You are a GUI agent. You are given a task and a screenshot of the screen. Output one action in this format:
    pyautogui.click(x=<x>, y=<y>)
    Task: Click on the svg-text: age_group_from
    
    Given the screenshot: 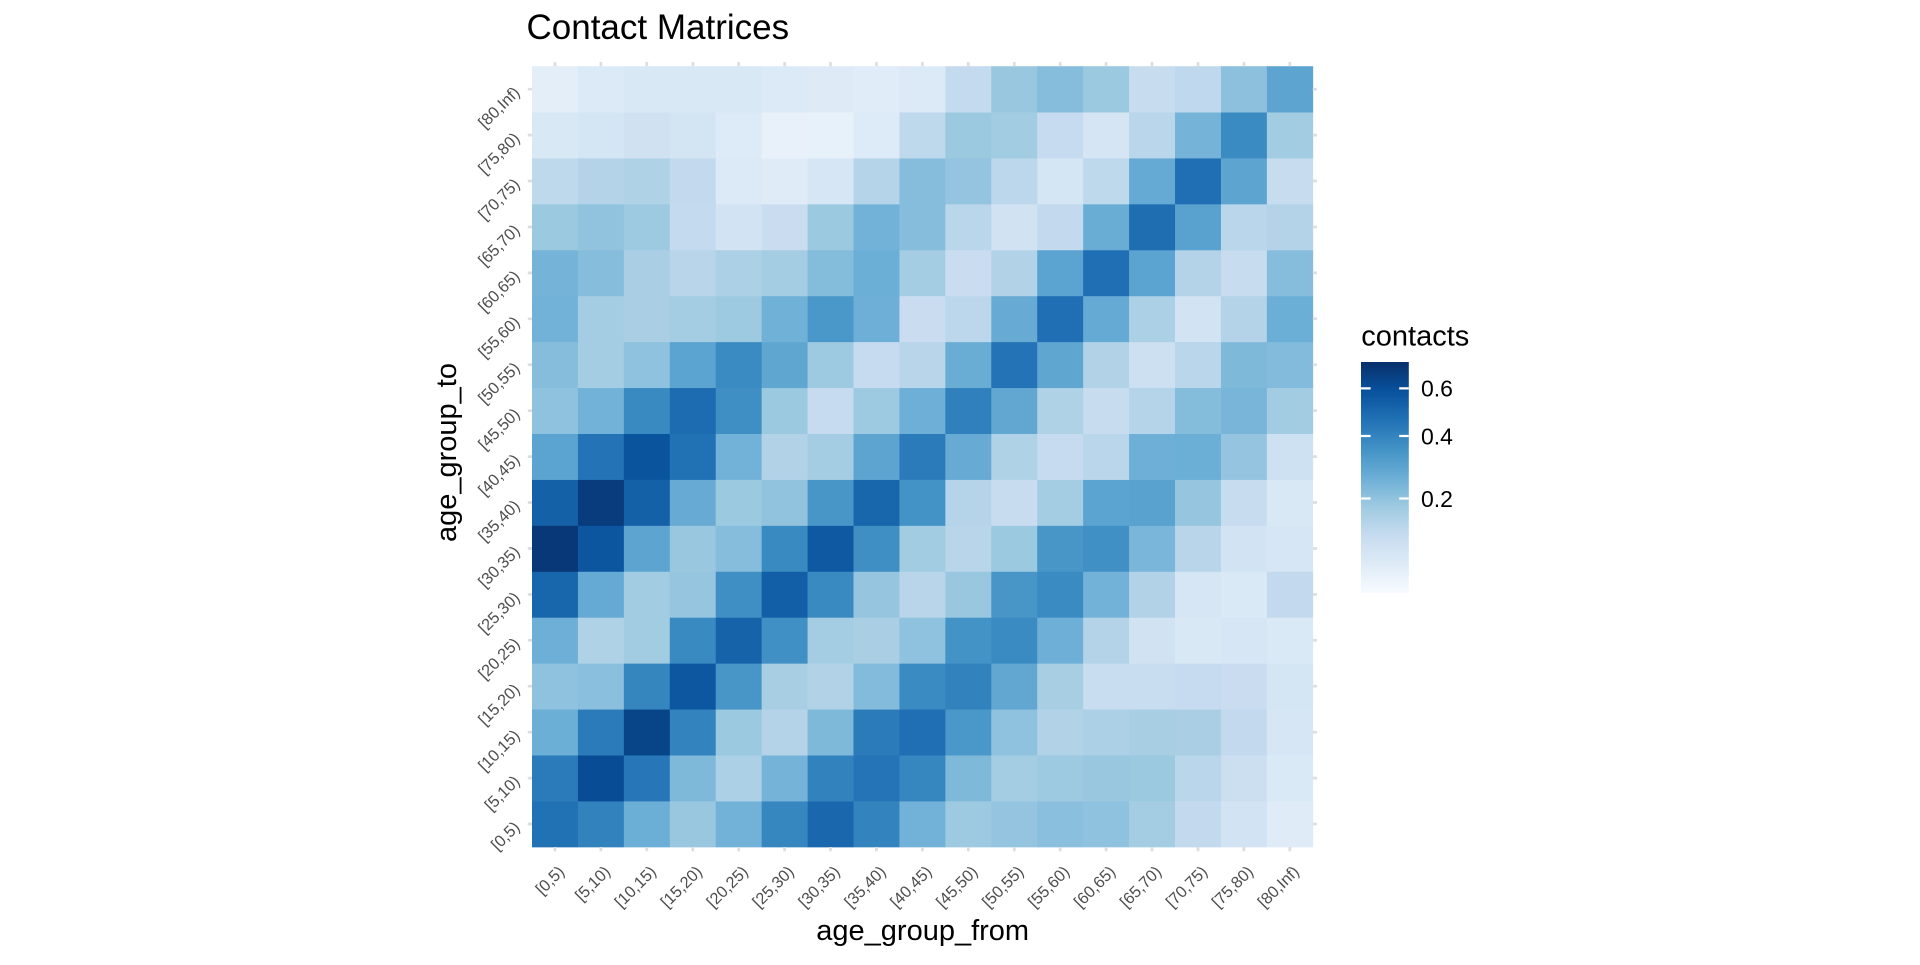 What is the action you would take?
    pyautogui.click(x=922, y=931)
    